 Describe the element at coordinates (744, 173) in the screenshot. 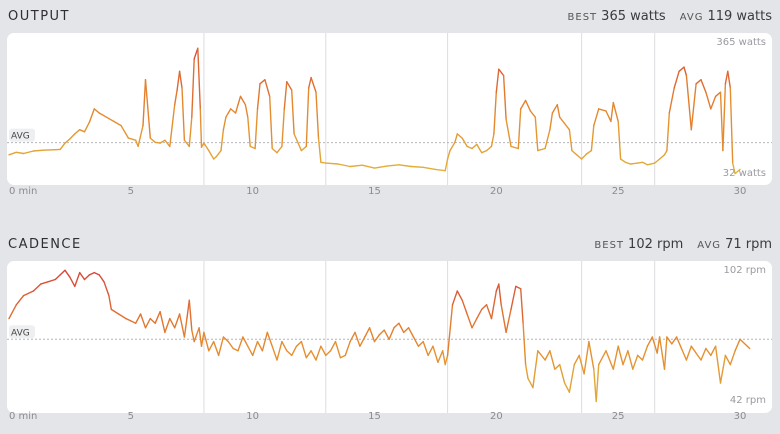

I see `output-min-label: 32 watts` at that location.